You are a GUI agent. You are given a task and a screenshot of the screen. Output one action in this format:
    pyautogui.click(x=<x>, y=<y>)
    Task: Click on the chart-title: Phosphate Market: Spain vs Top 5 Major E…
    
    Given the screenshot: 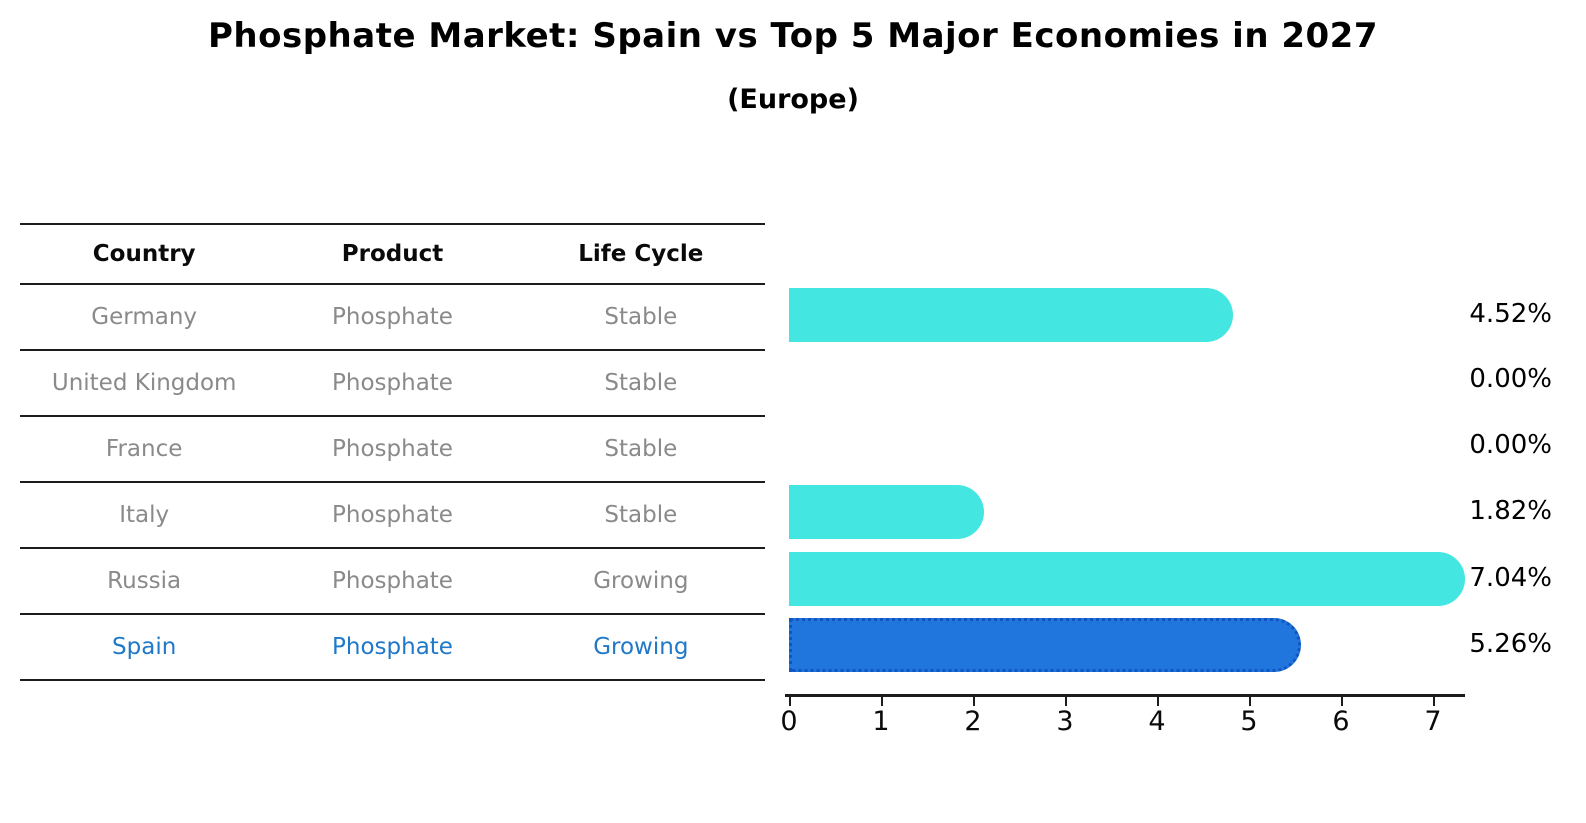 What is the action you would take?
    pyautogui.click(x=793, y=36)
    